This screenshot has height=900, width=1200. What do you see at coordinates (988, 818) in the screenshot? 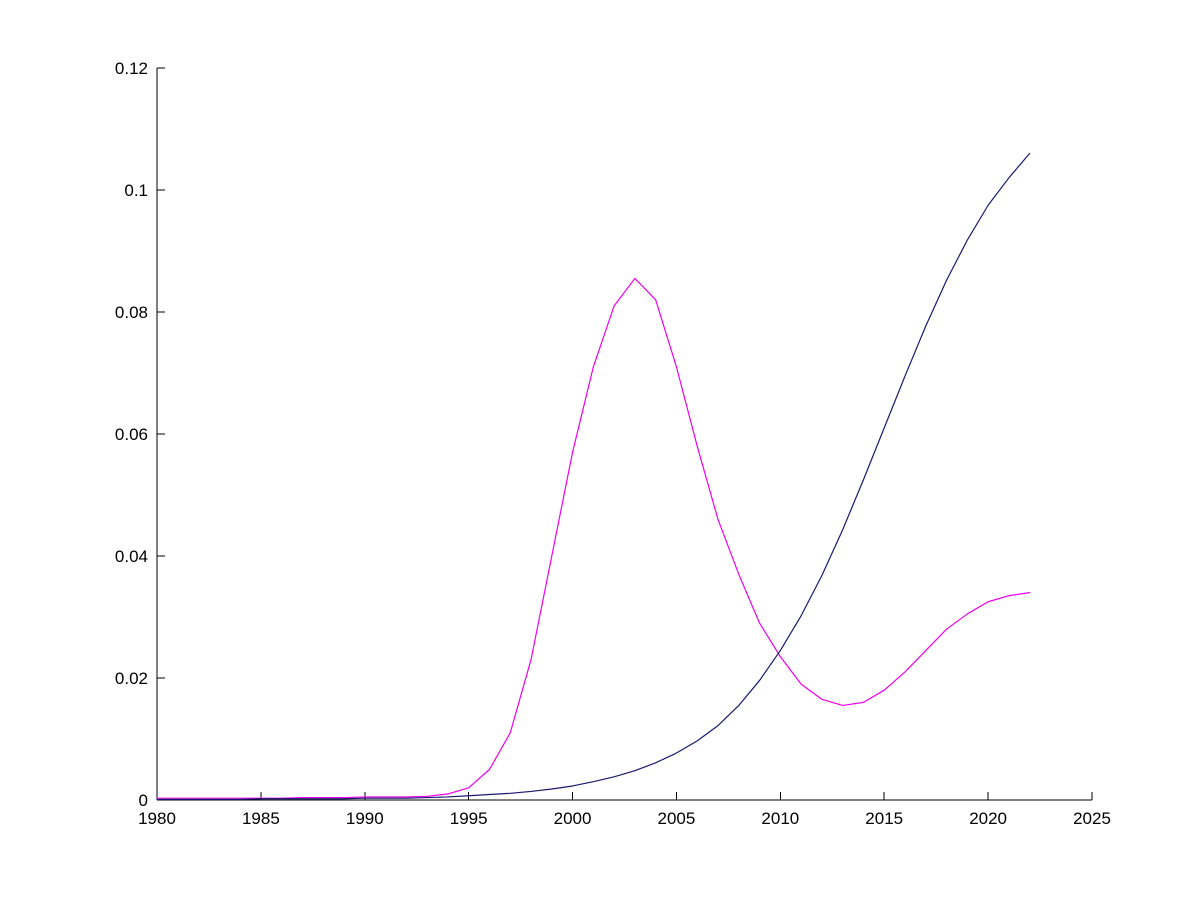
I see `x-tick-label: 2020` at bounding box center [988, 818].